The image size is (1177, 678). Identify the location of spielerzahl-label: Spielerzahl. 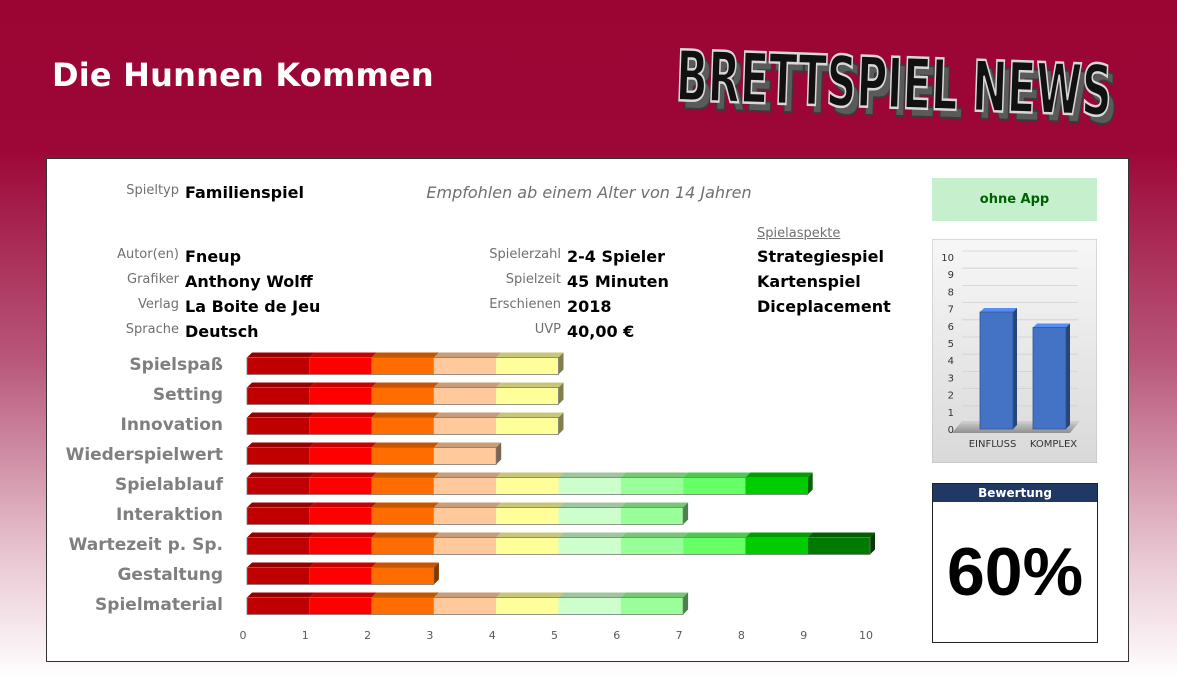
(525, 254).